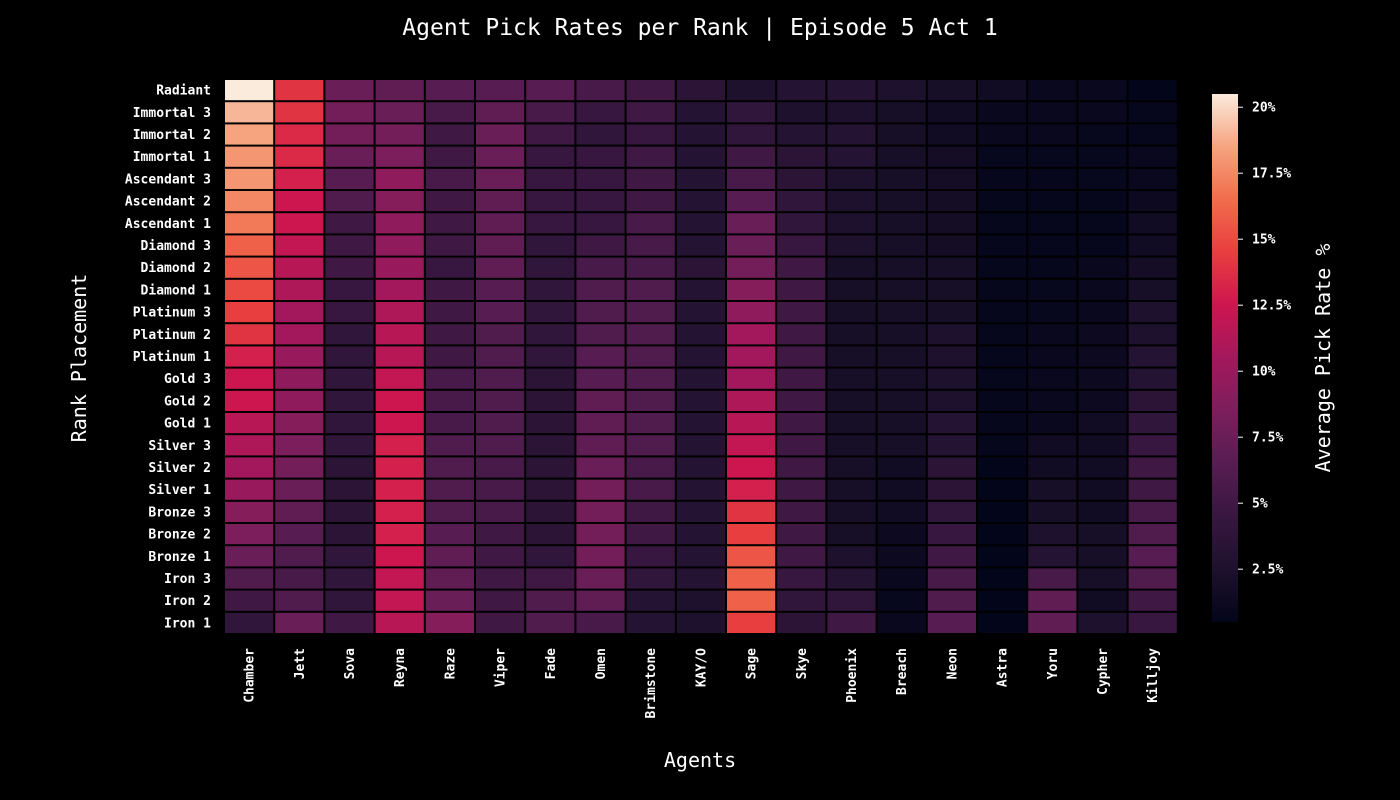 Image resolution: width=1400 pixels, height=800 pixels. Describe the element at coordinates (1264, 108) in the screenshot. I see `colorbar-tick-label: 20%` at that location.